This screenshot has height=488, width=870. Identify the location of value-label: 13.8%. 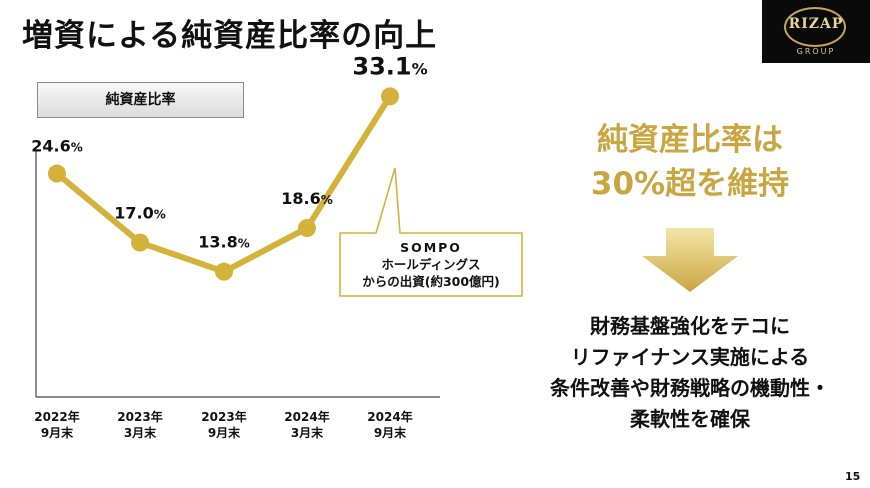
(224, 242).